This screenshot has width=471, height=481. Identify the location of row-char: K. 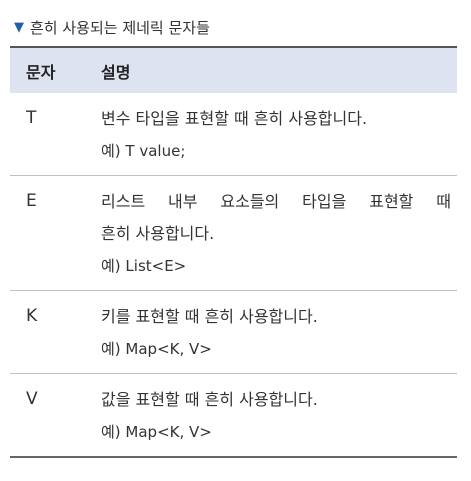
(32, 316).